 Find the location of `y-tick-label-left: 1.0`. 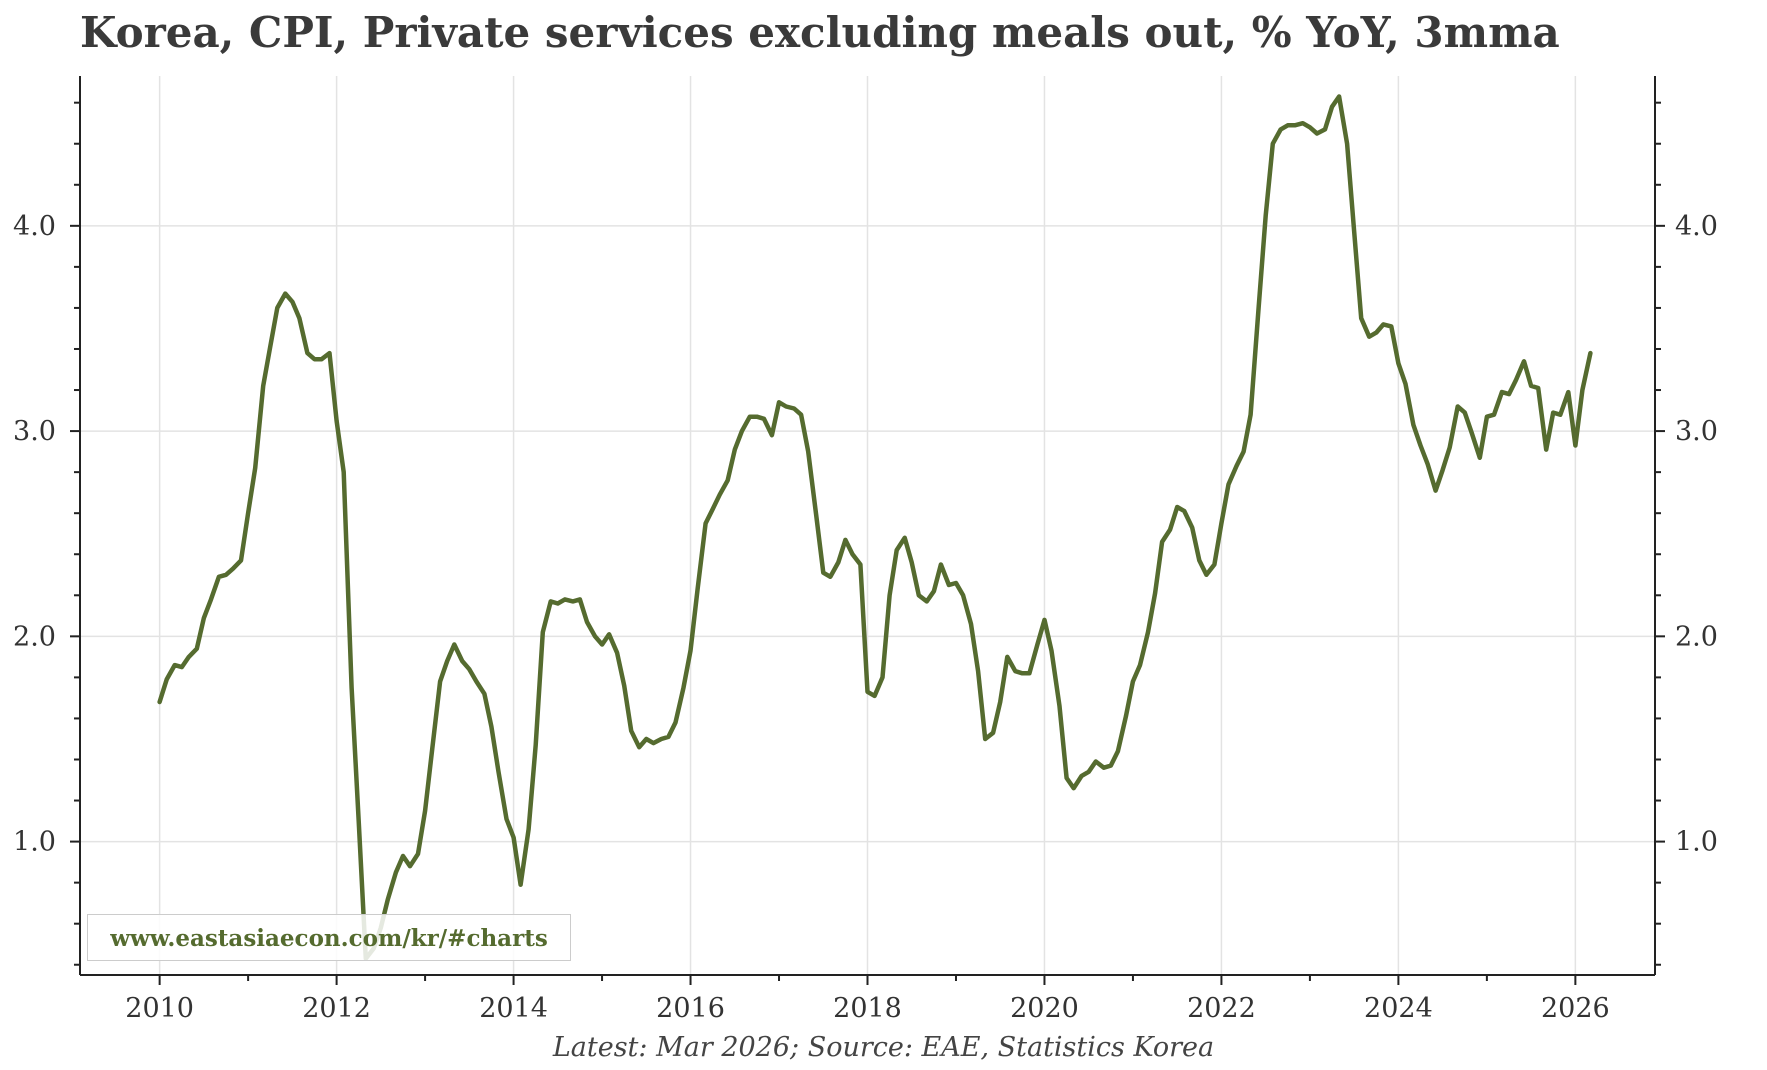

y-tick-label-left: 1.0 is located at coordinates (34, 842).